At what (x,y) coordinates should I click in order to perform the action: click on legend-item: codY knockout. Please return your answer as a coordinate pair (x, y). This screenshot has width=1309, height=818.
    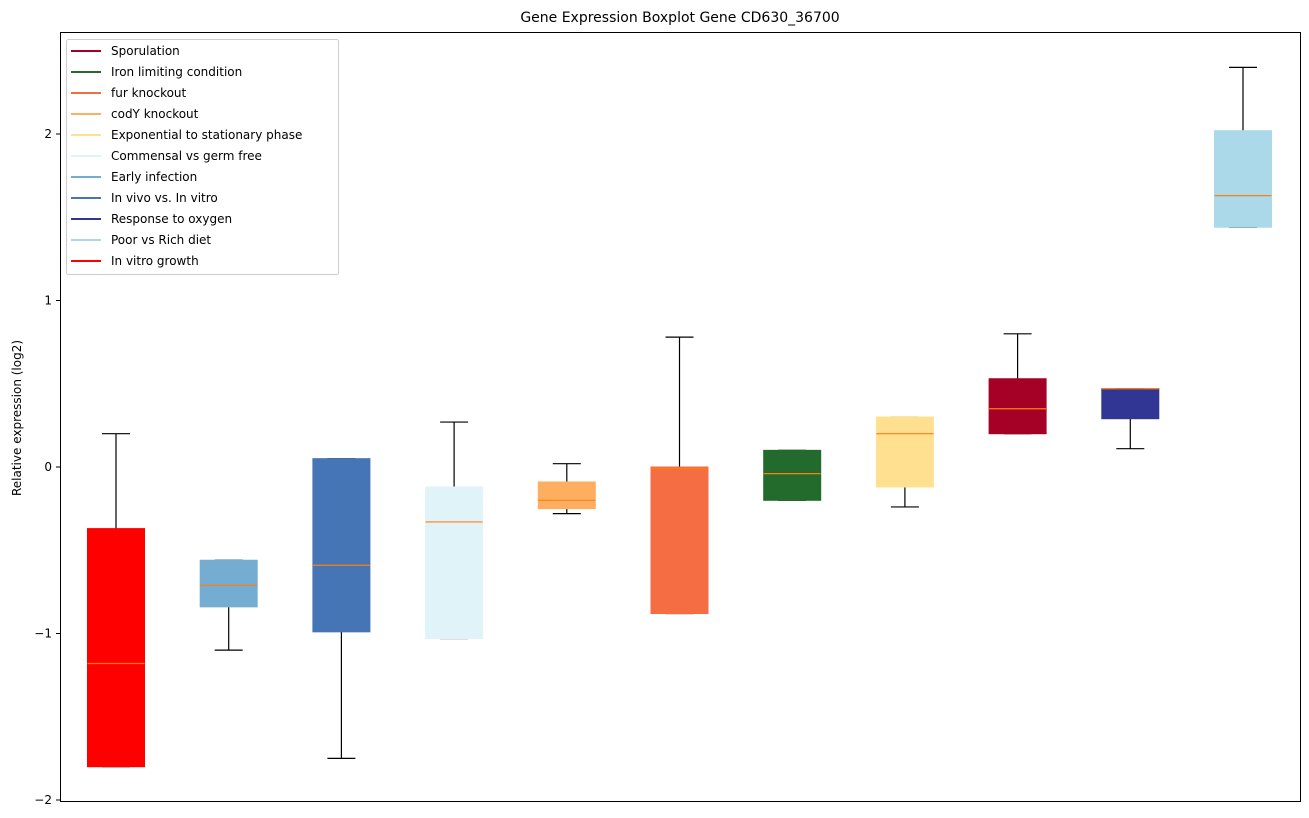
    Looking at the image, I should click on (135, 114).